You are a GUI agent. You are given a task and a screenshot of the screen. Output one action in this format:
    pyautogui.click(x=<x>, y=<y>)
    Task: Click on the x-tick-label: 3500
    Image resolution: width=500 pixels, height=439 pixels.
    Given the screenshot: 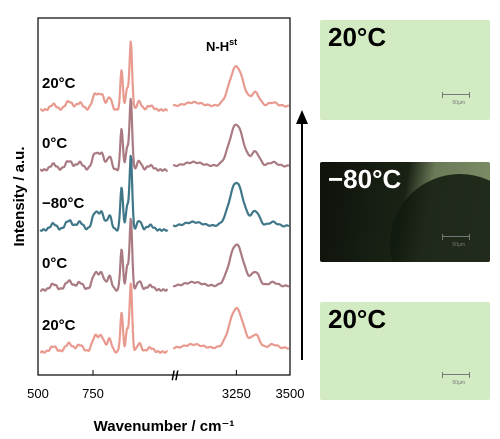 What is the action you would take?
    pyautogui.click(x=290, y=393)
    